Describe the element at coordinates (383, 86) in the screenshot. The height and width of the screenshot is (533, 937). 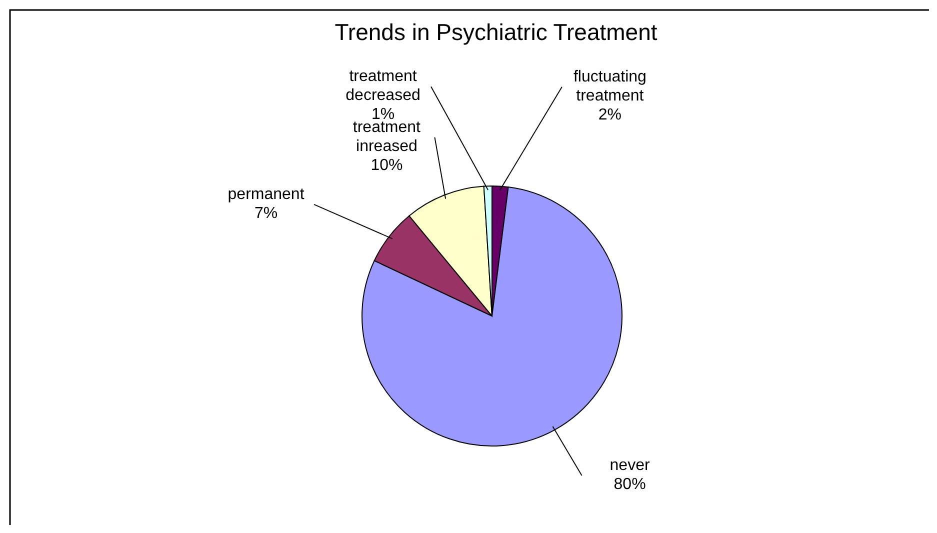
I see `slice-label: treatment decreased` at that location.